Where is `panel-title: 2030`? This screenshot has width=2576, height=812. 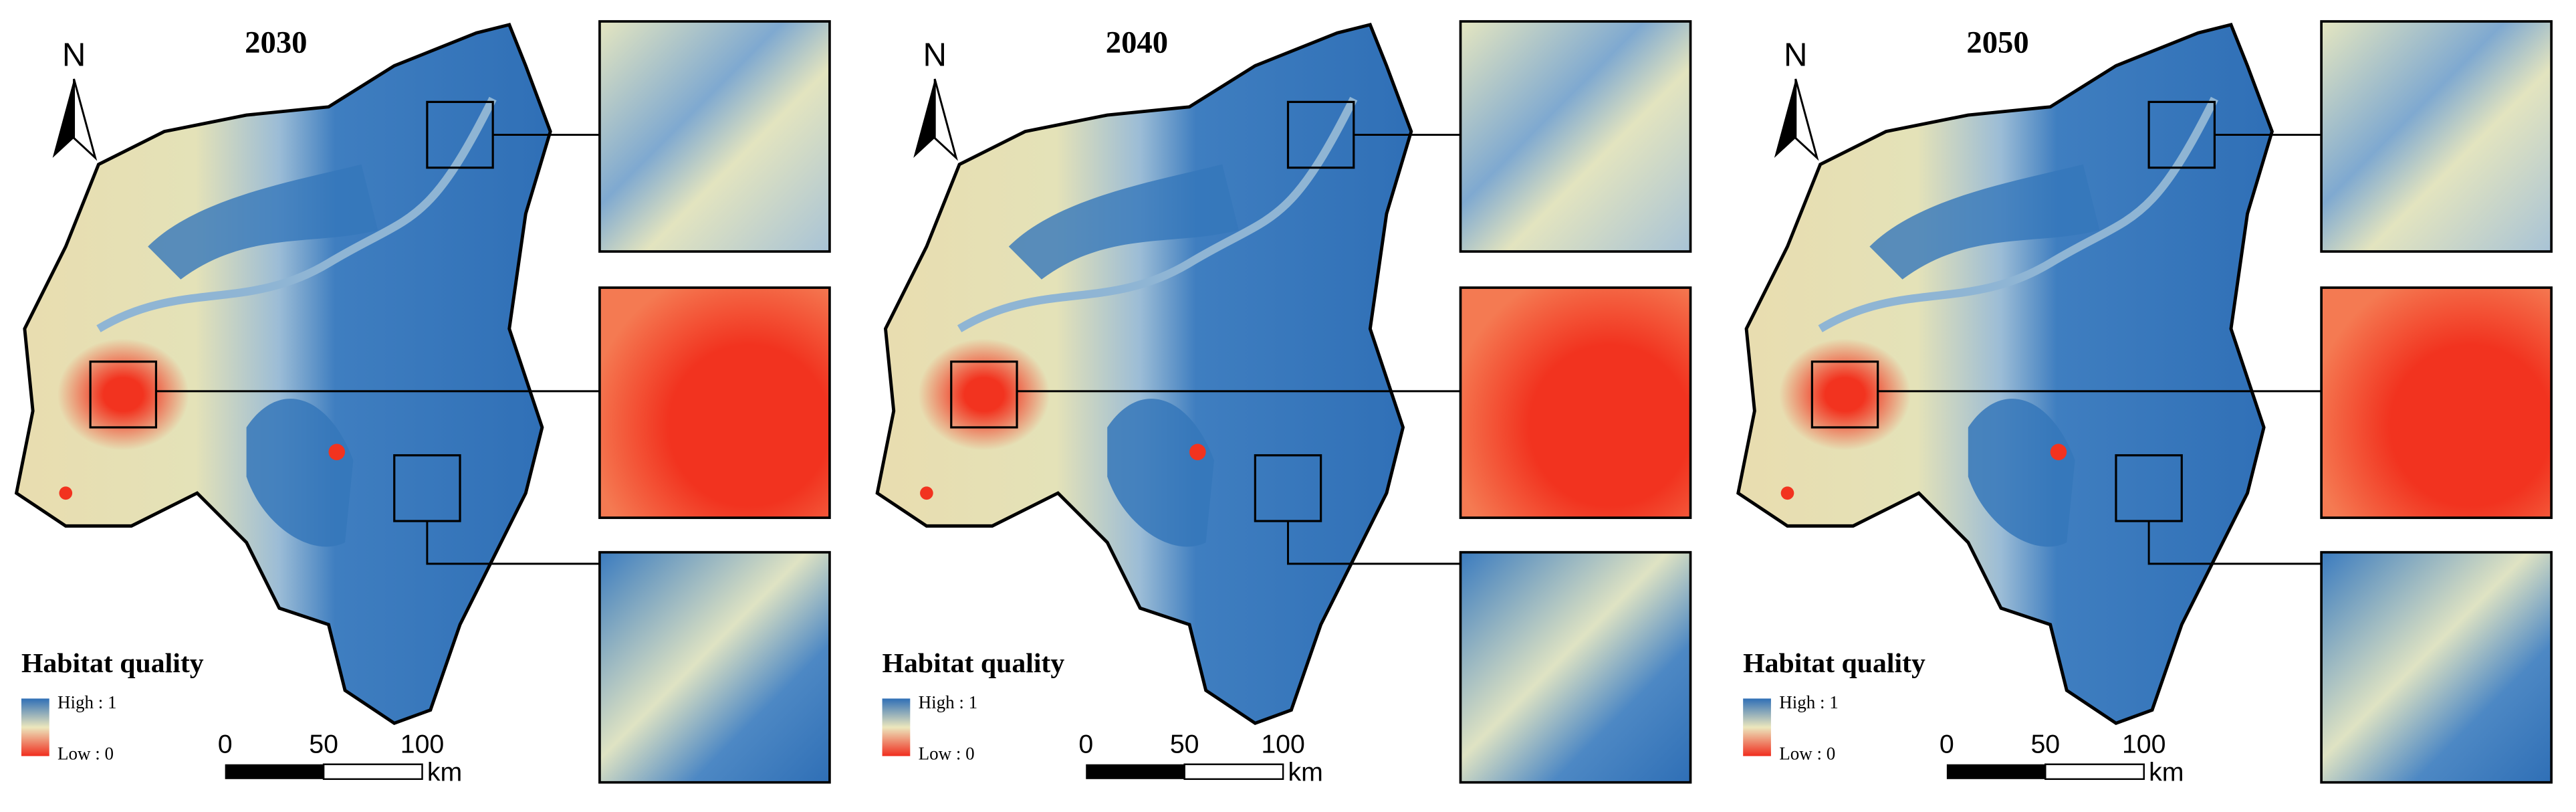
panel-title: 2030 is located at coordinates (276, 42).